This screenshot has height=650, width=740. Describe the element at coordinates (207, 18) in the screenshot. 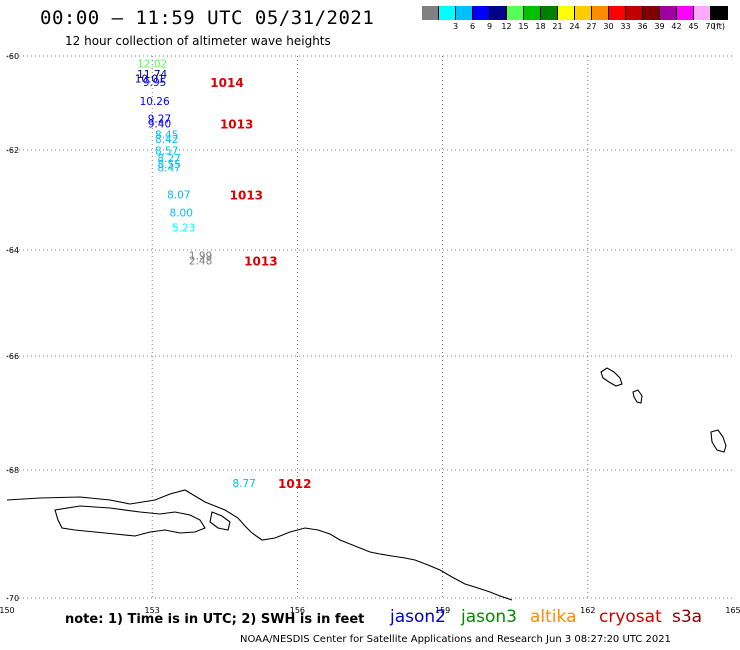

I see `chart-title: 00:00 – 11:59 UTC 05/31/2021` at that location.